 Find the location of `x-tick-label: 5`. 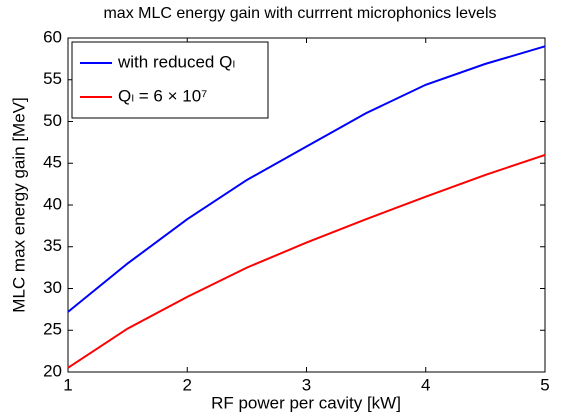

x-tick-label: 5 is located at coordinates (544, 384).